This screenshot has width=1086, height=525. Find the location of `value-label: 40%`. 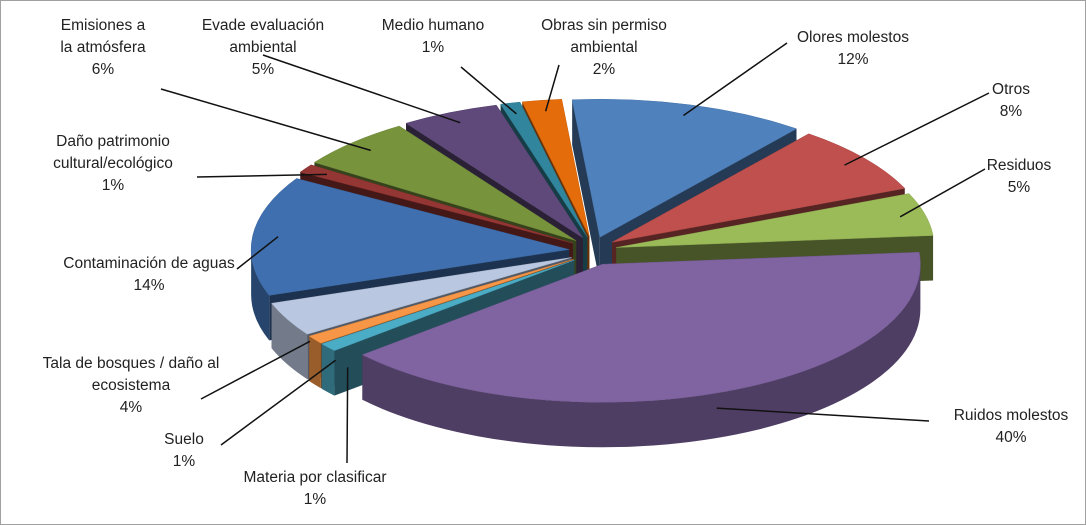

value-label: 40% is located at coordinates (1011, 437).